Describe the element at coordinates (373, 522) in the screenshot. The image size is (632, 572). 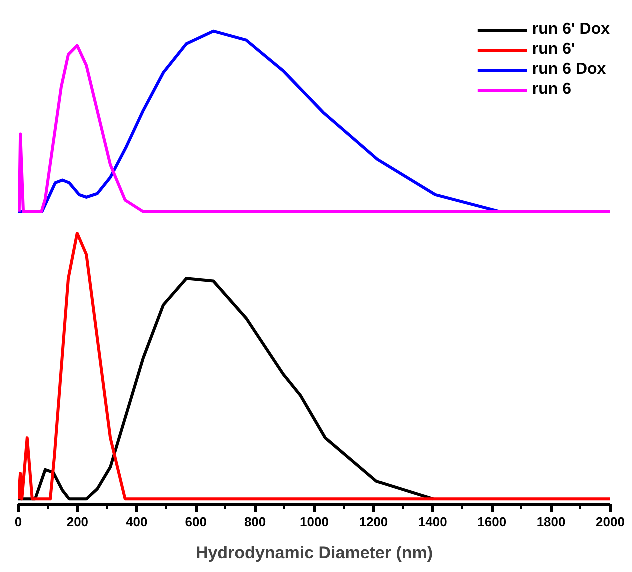
I see `x-tick-label: 1200` at that location.